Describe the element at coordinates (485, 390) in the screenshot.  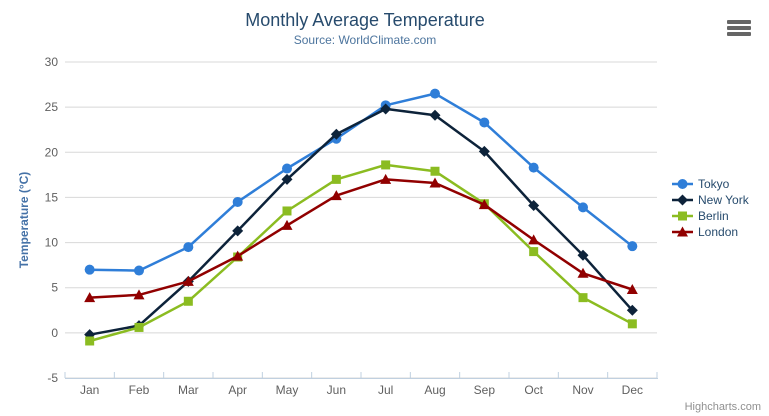
I see `x-axis-tick-label: Sep` at that location.